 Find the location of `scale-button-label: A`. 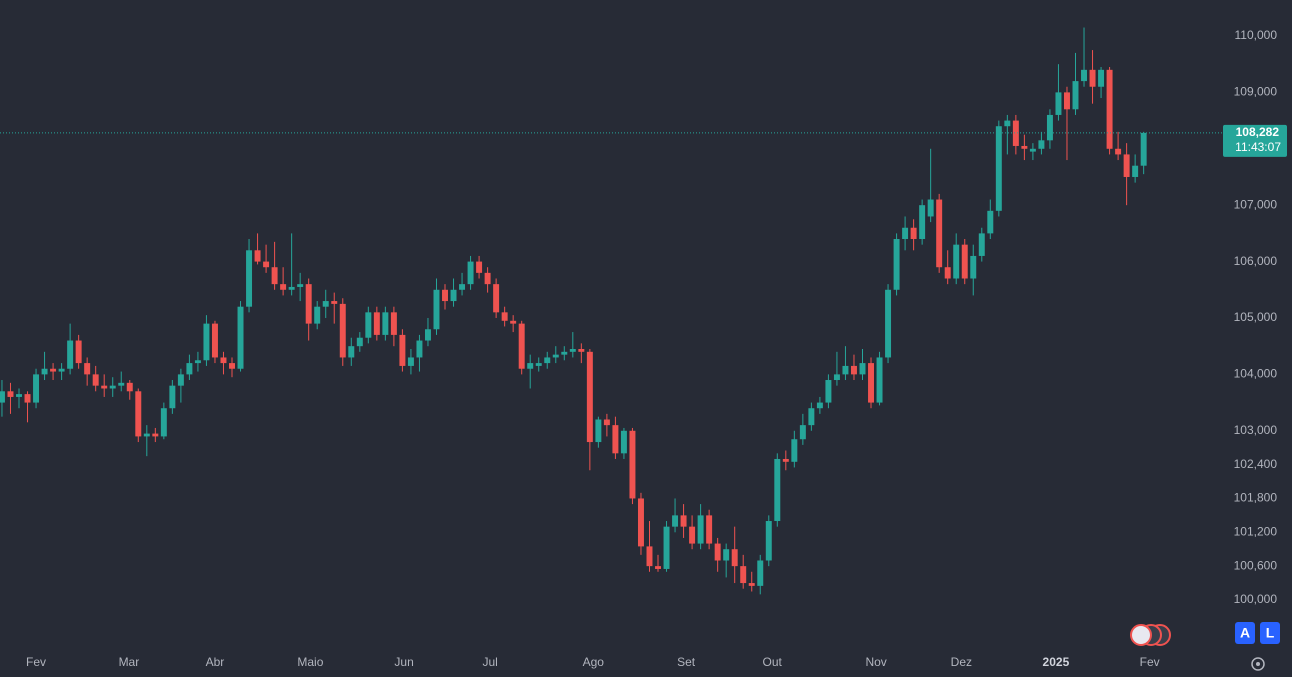

scale-button-label: A is located at coordinates (1245, 633).